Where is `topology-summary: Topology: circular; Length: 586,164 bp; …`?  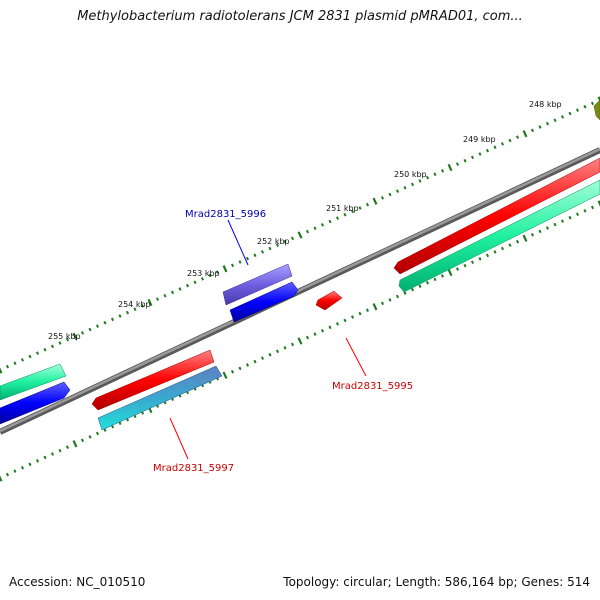 topology-summary: Topology: circular; Length: 586,164 bp; … is located at coordinates (436, 582).